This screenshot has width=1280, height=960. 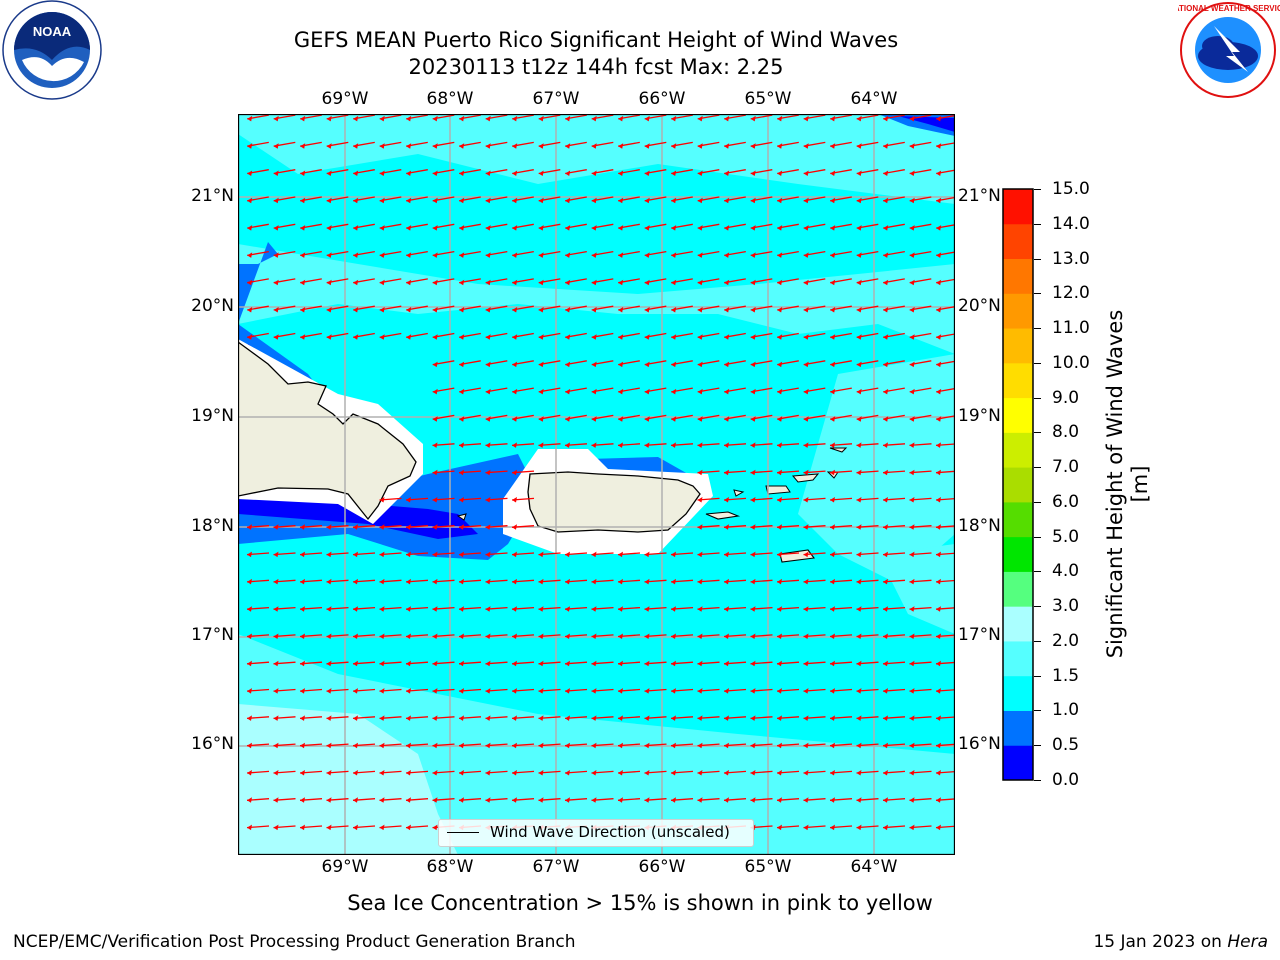 What do you see at coordinates (768, 99) in the screenshot?
I see `lon-label-top: 65°W` at bounding box center [768, 99].